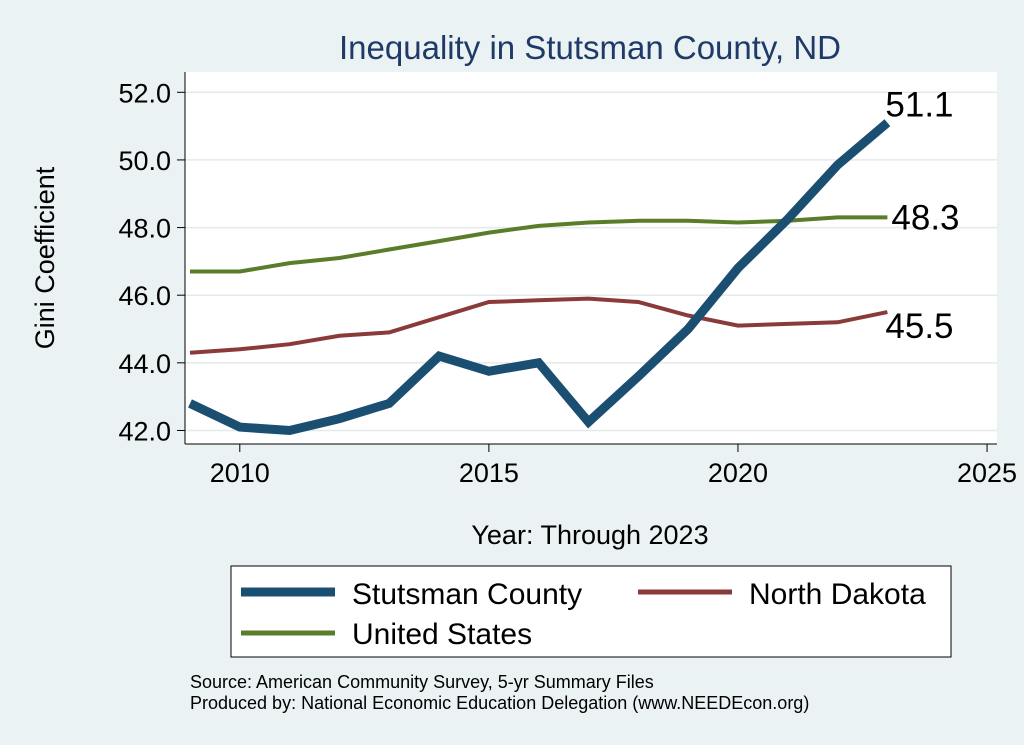 The width and height of the screenshot is (1024, 745). I want to click on legend-label-united-states: United States, so click(442, 634).